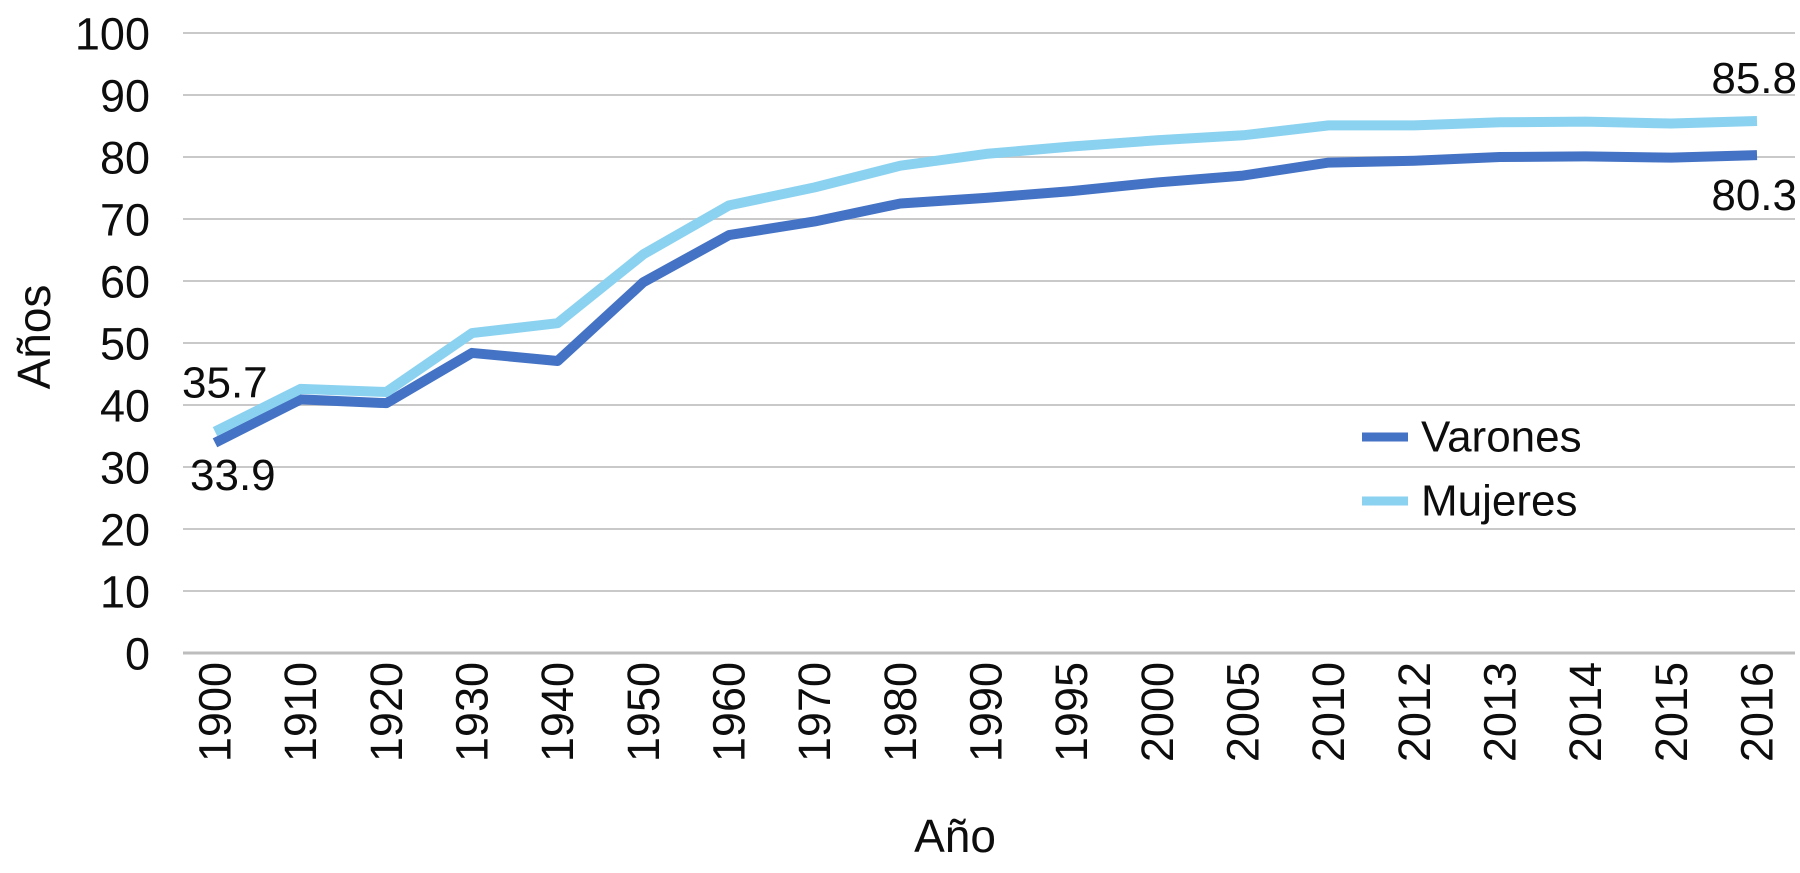 This screenshot has height=873, width=1800. What do you see at coordinates (125, 468) in the screenshot?
I see `y-tick-label: 30` at bounding box center [125, 468].